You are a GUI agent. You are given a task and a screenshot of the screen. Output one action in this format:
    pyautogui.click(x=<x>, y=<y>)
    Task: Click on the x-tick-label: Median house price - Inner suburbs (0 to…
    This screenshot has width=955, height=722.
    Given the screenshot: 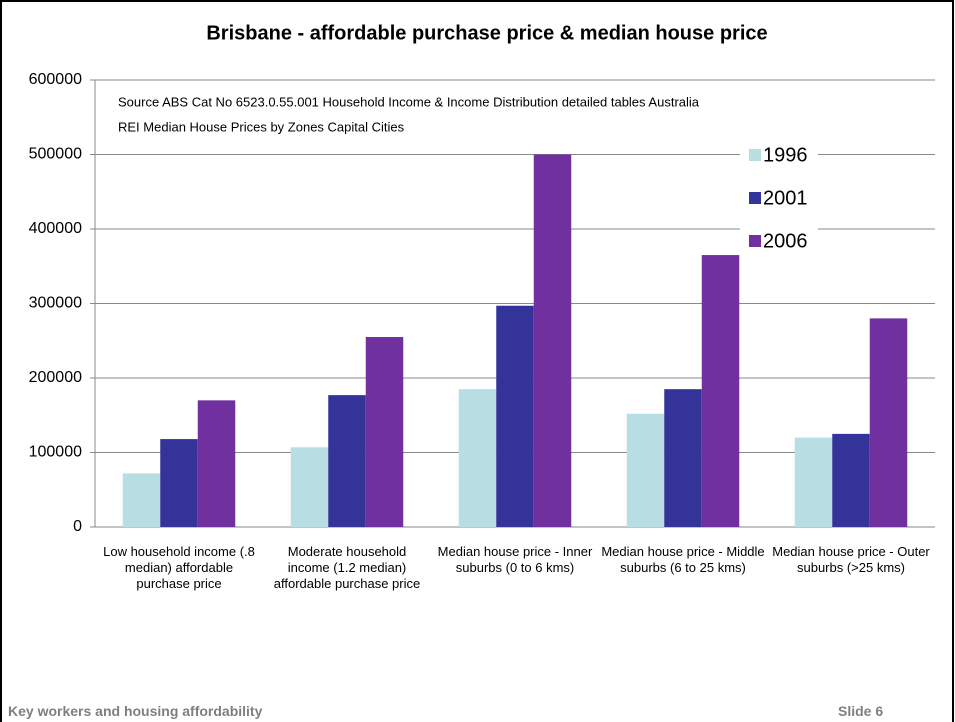 What is the action you would take?
    pyautogui.click(x=515, y=559)
    